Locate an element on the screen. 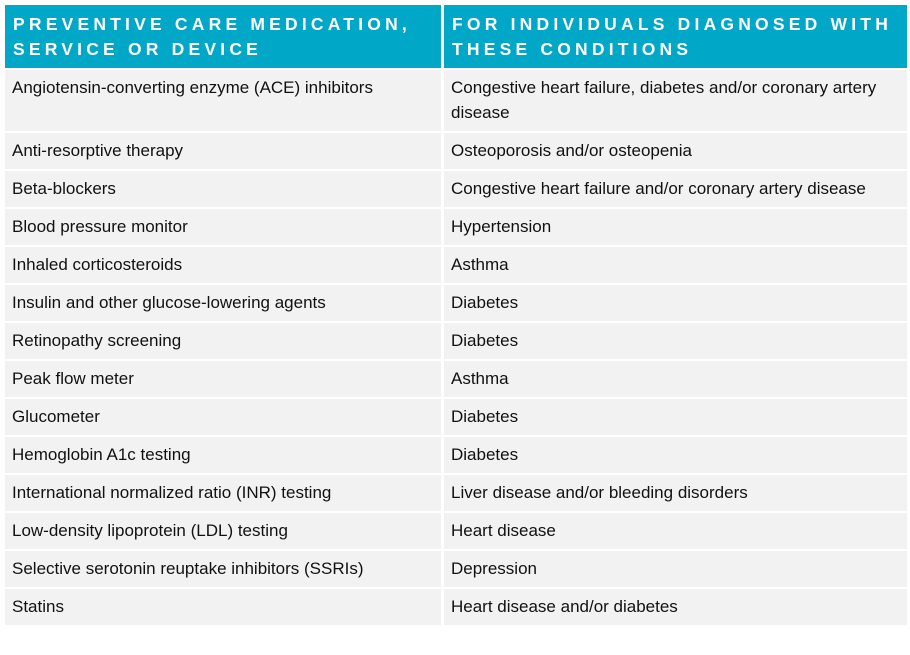  cell-medication-service-device: Beta-blockers is located at coordinates (224, 188).